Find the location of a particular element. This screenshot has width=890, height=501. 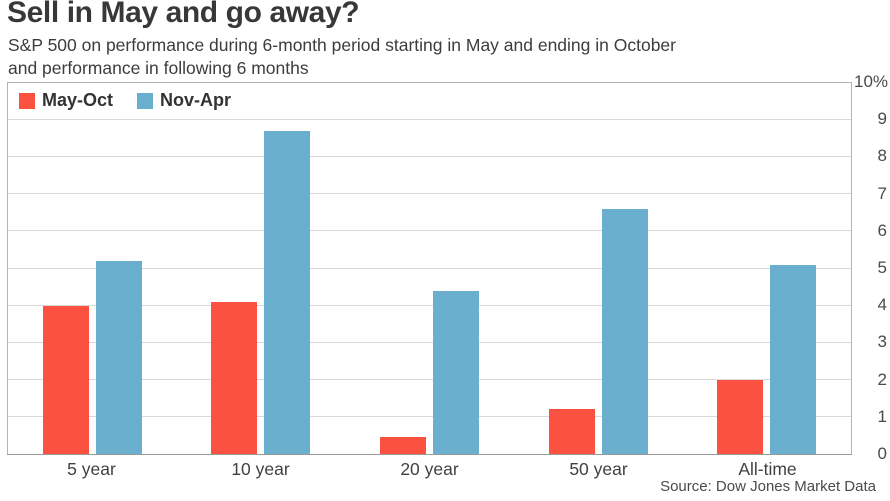

x-axis: 5 year 10 year 20 year 50 year All-time is located at coordinates (429, 469).